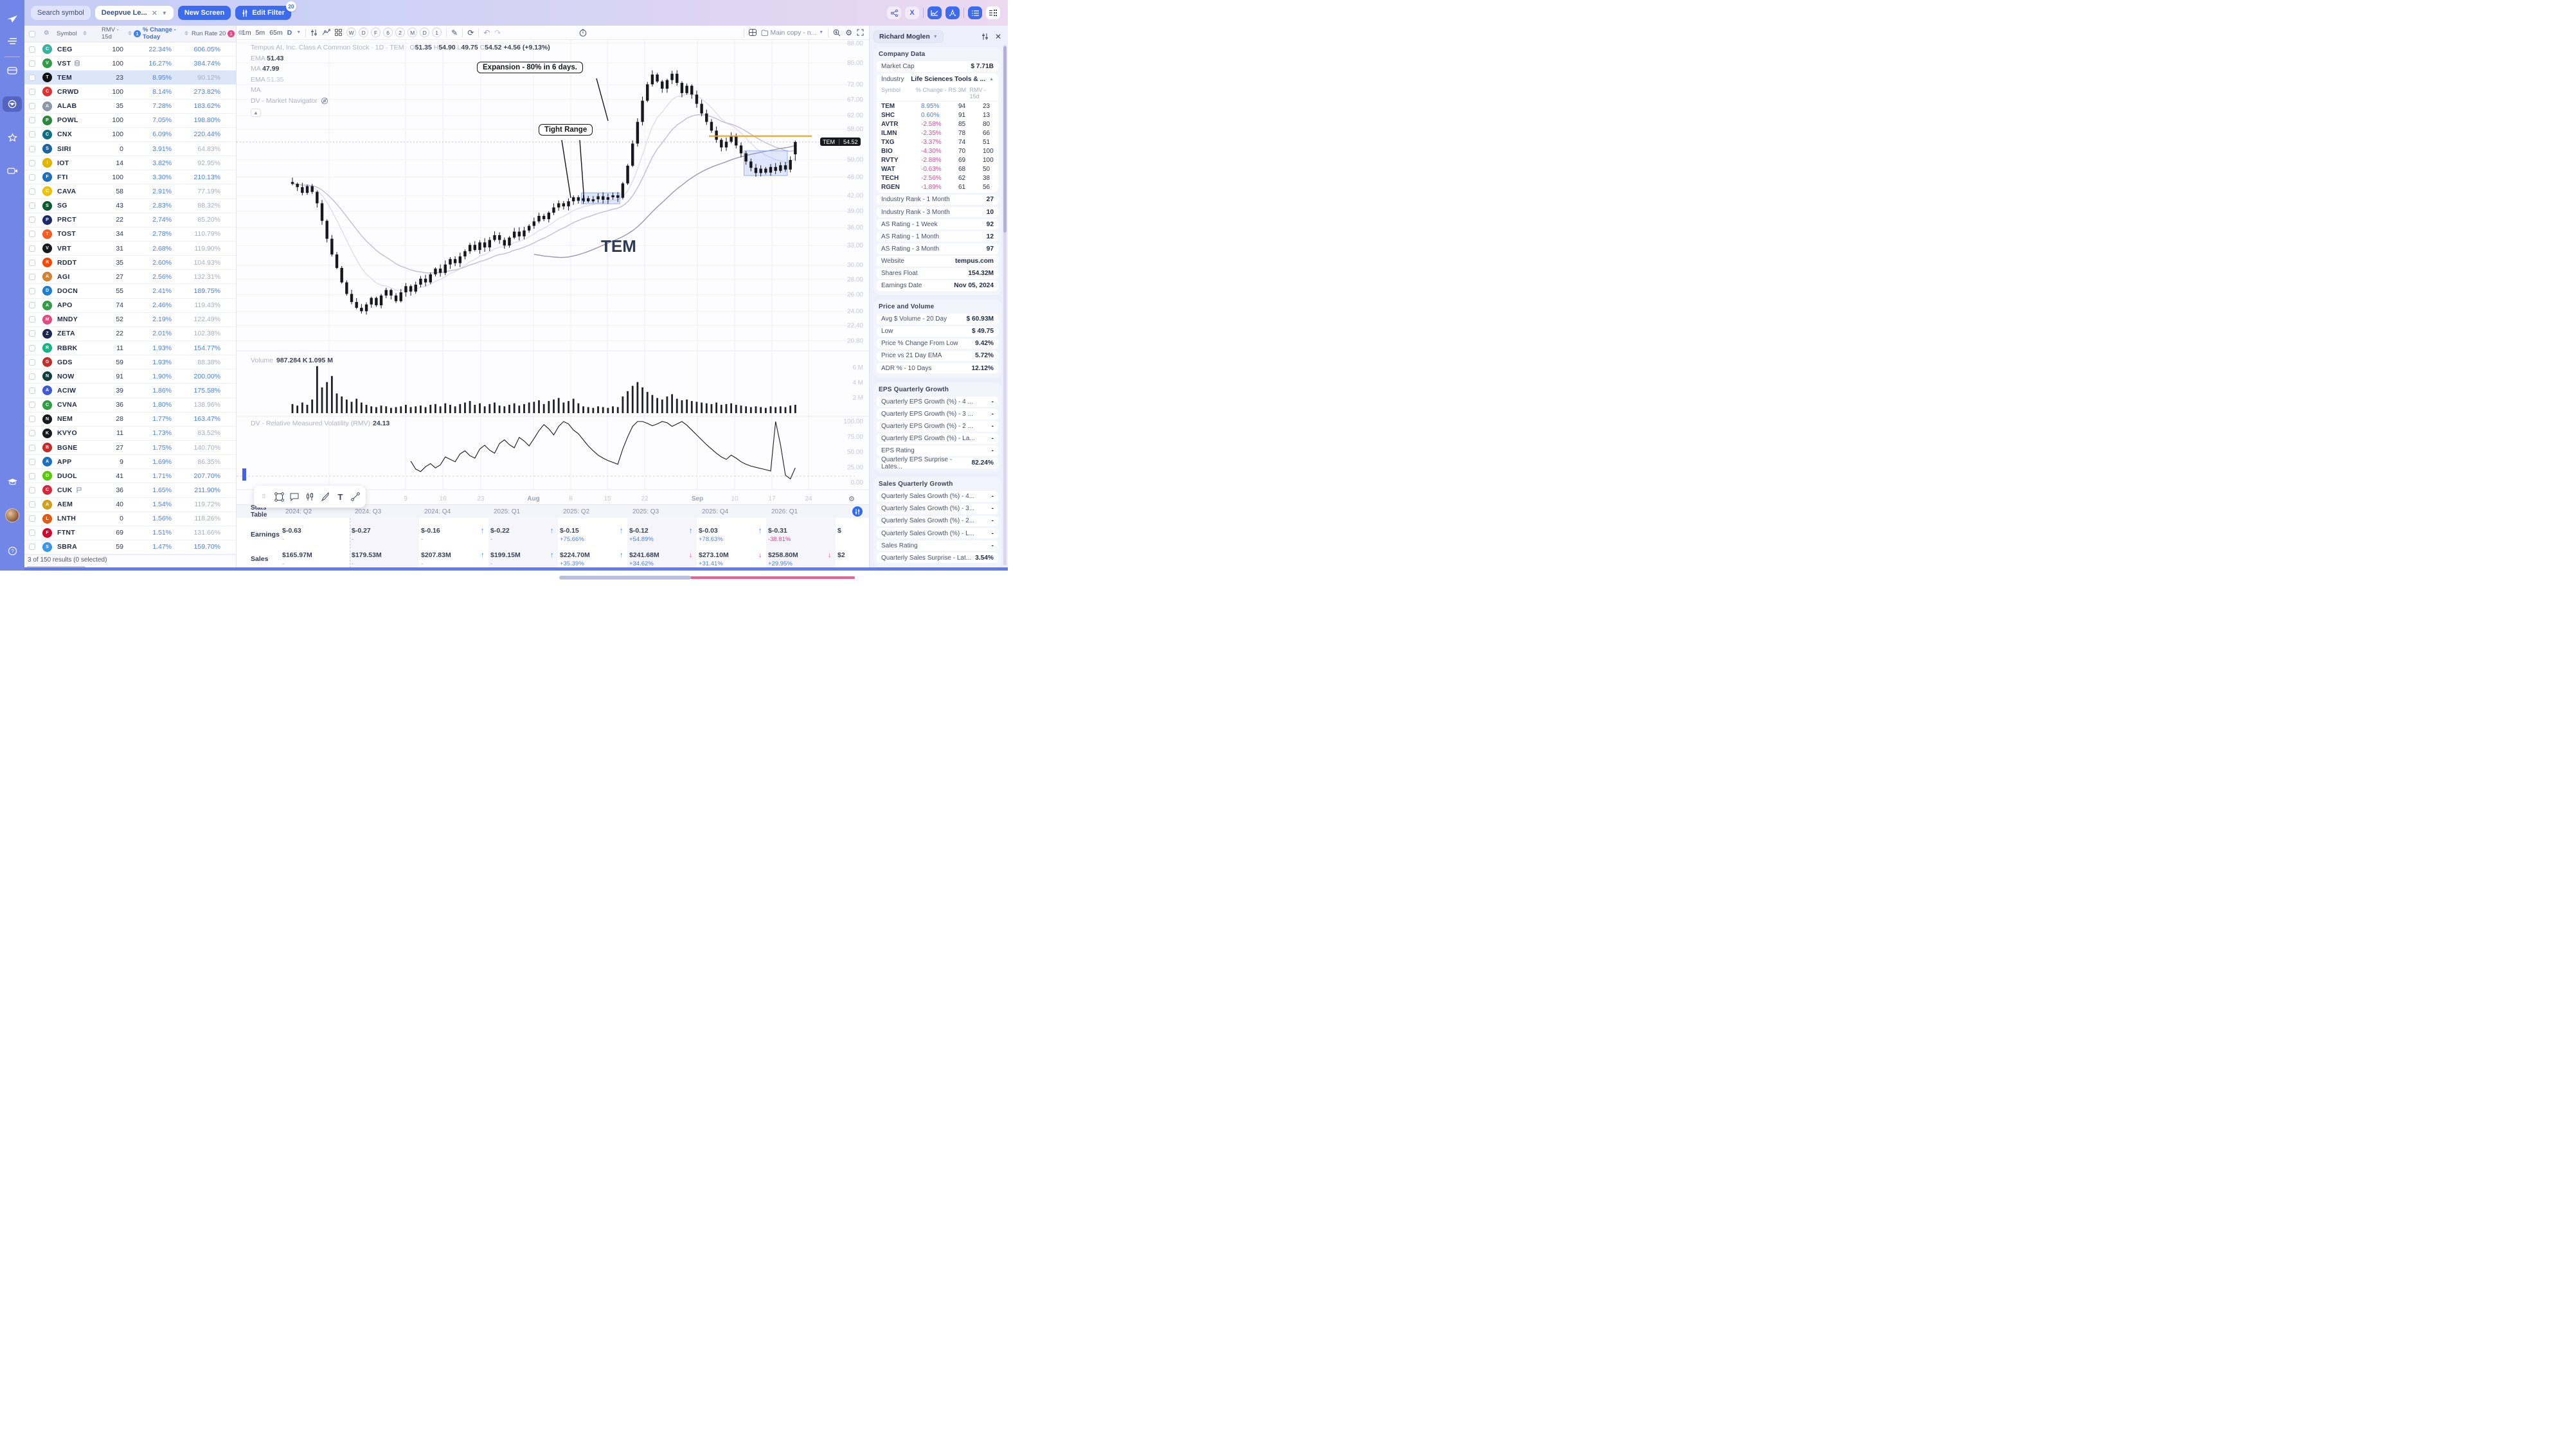  I want to click on watchlist-row-DUOL: D DUOL 41 1.71% 207.70%, so click(130, 476).